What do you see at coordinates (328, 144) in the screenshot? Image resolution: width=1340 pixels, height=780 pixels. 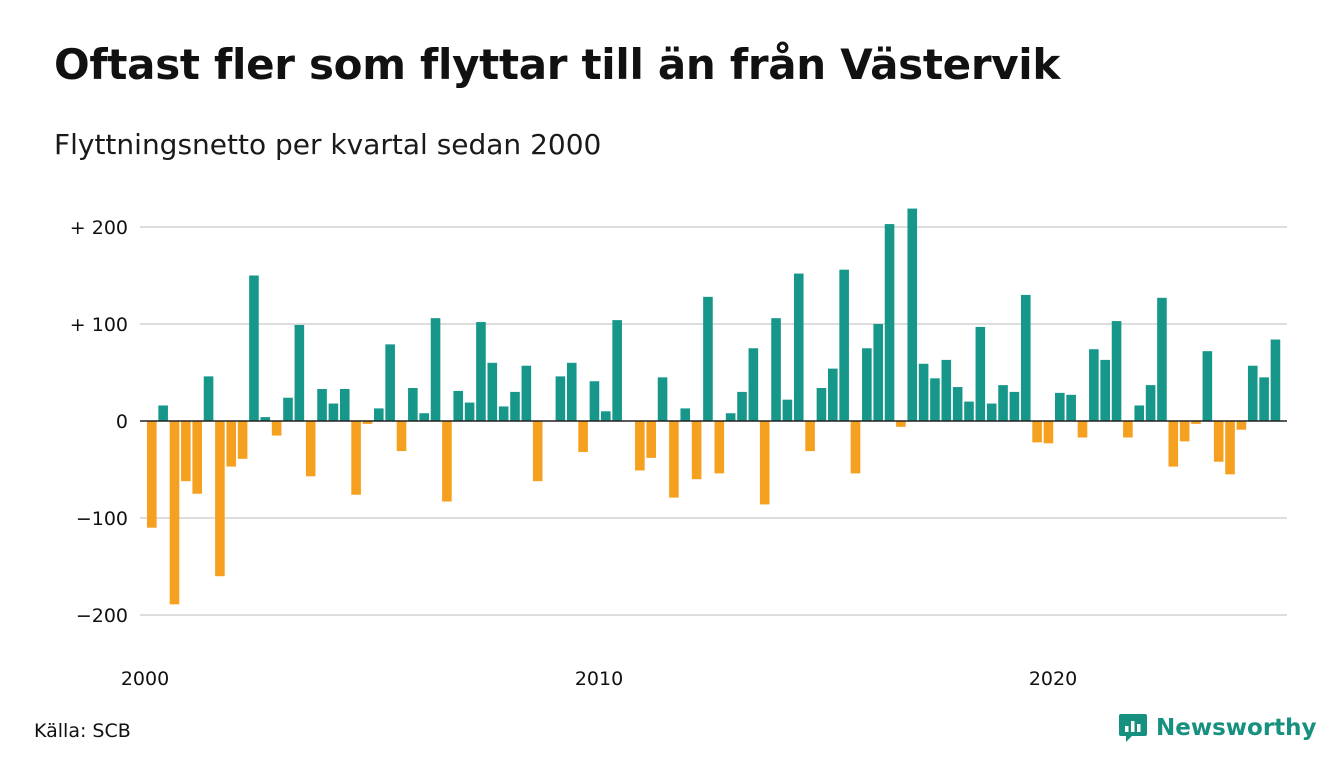 I see `chart-subtitle: Flyttningsnetto per kvartal sedan 2000` at bounding box center [328, 144].